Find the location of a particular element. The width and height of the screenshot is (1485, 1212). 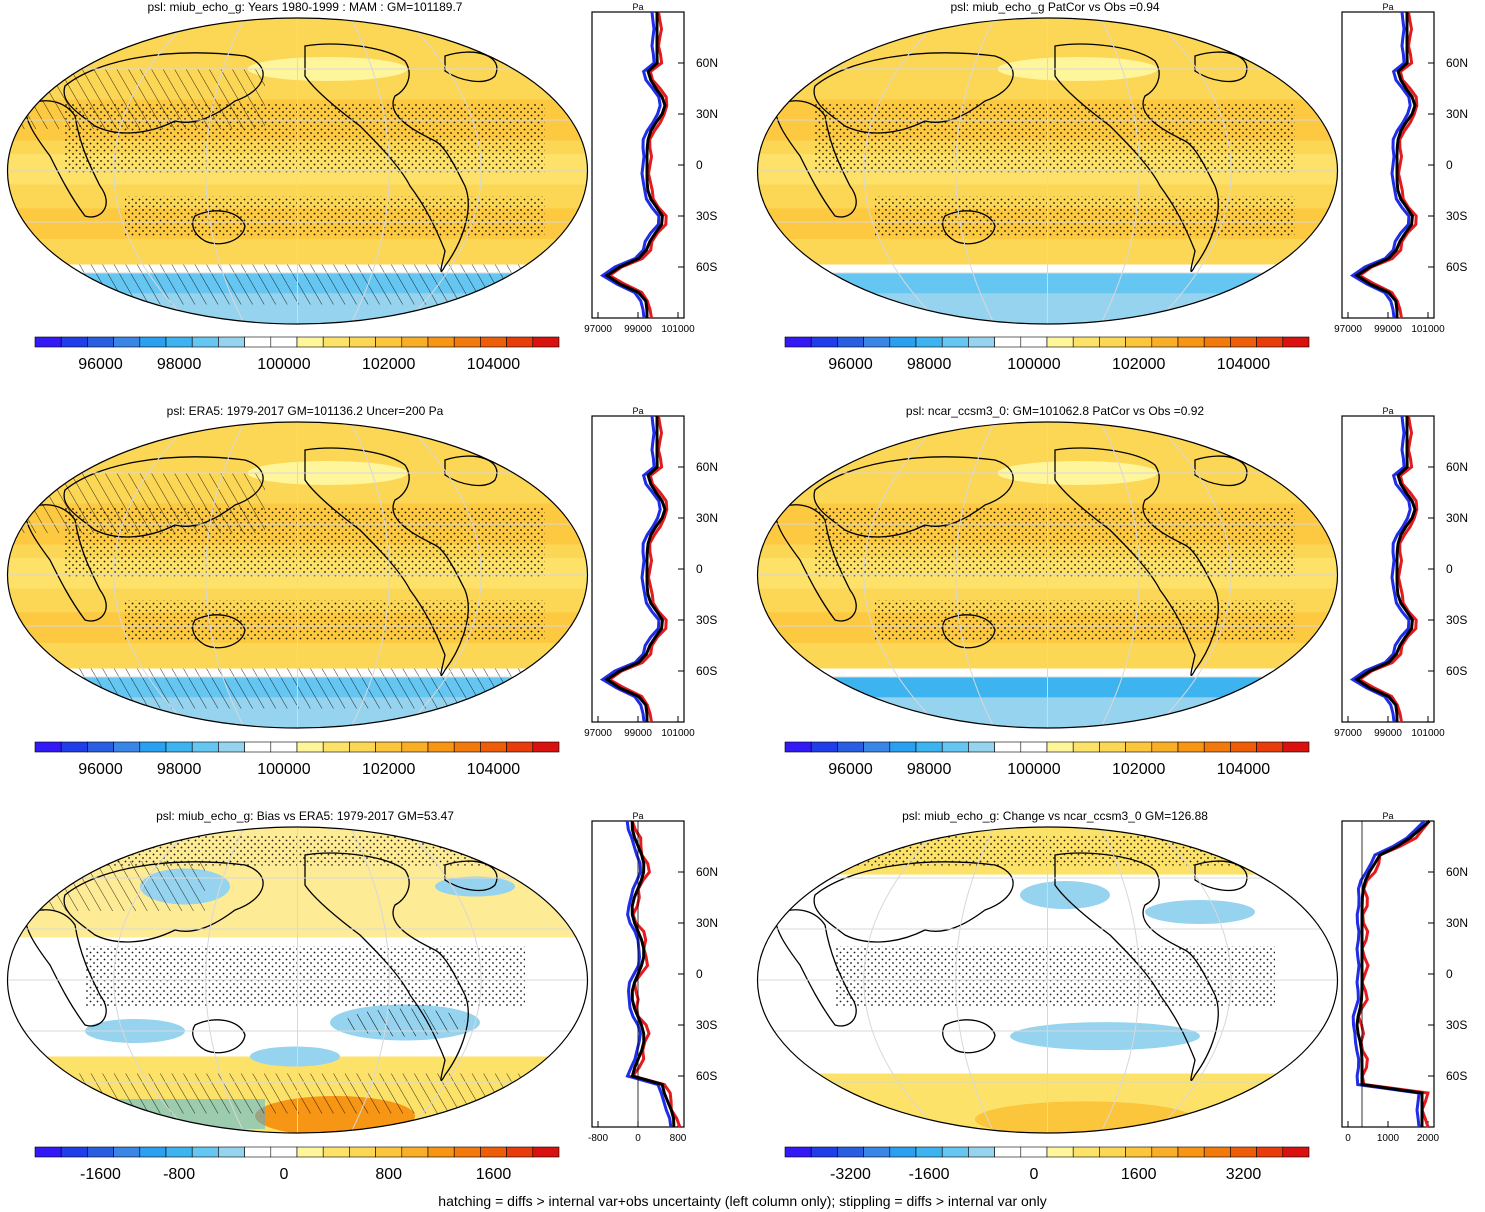

profile-ytick-label: 30N is located at coordinates (1457, 114).